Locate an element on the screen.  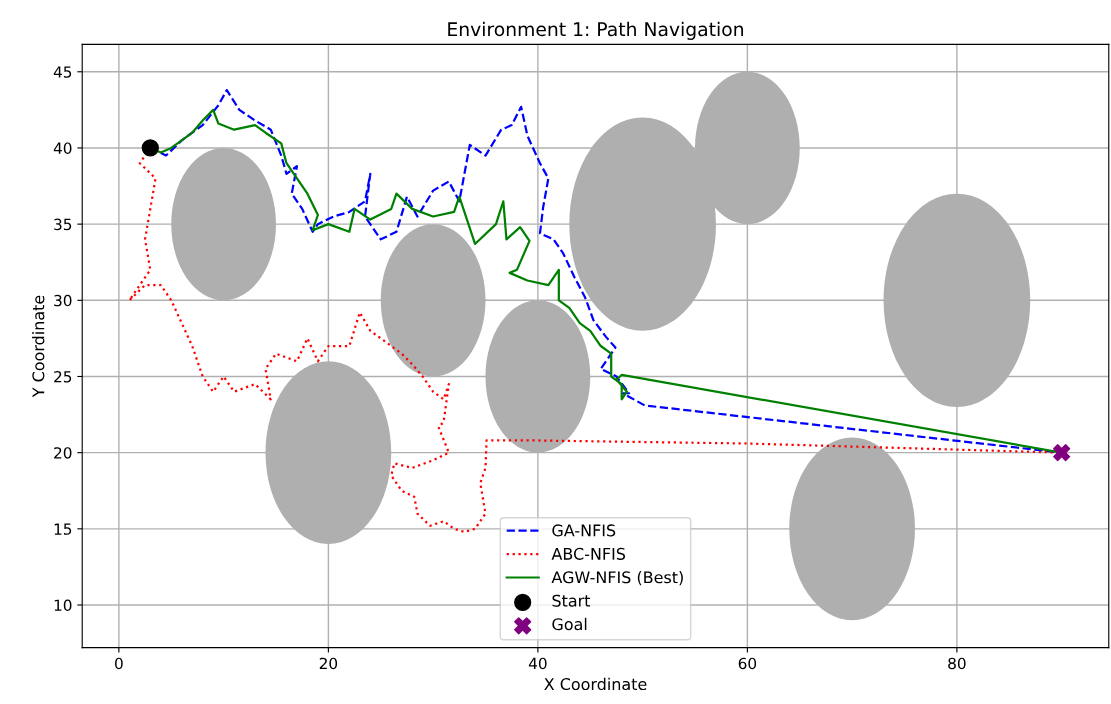
x-tick-label: 0 is located at coordinates (119, 663).